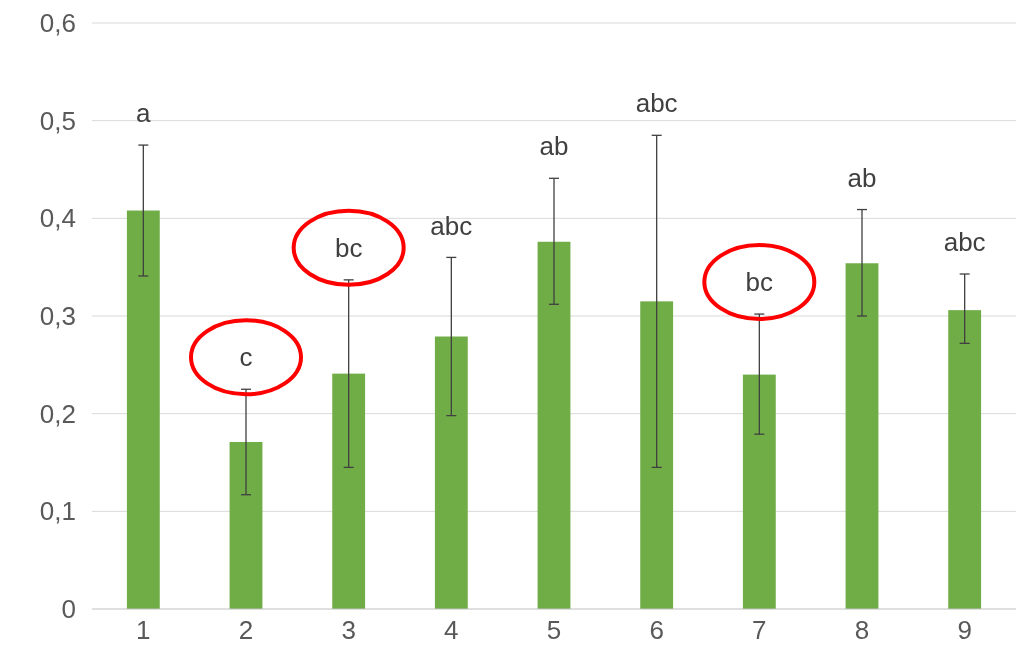 This screenshot has width=1026, height=657. What do you see at coordinates (246, 630) in the screenshot?
I see `x-tick-label: 2` at bounding box center [246, 630].